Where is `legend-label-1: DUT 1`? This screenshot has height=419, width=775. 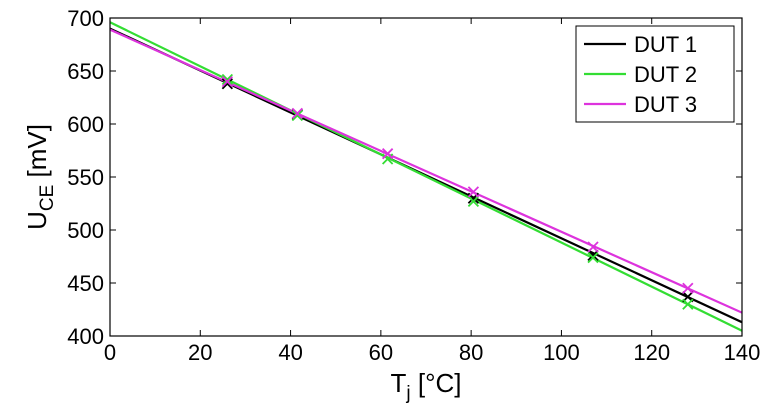 legend-label-1: DUT 1 is located at coordinates (665, 44).